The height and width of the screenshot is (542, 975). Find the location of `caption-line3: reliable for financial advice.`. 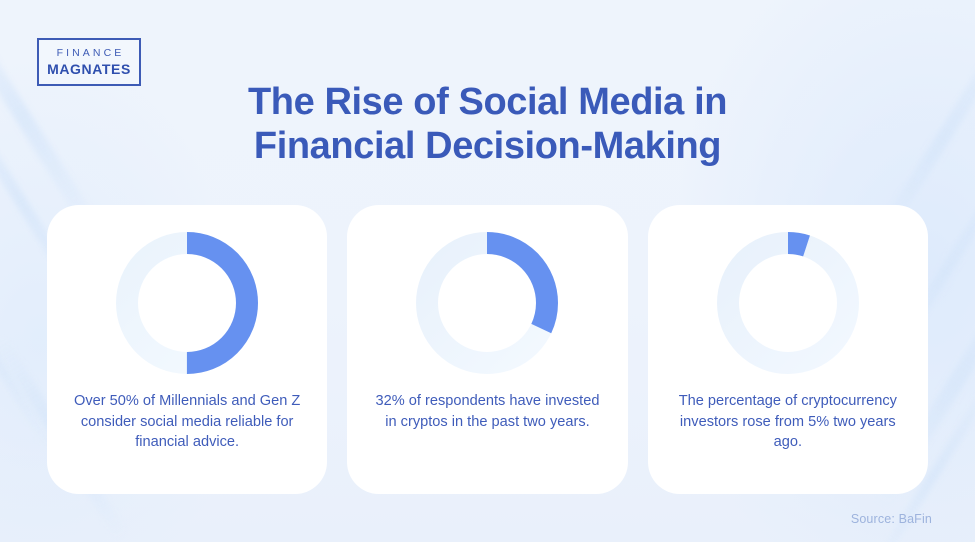

caption-line3: reliable for financial advice. is located at coordinates (214, 432).